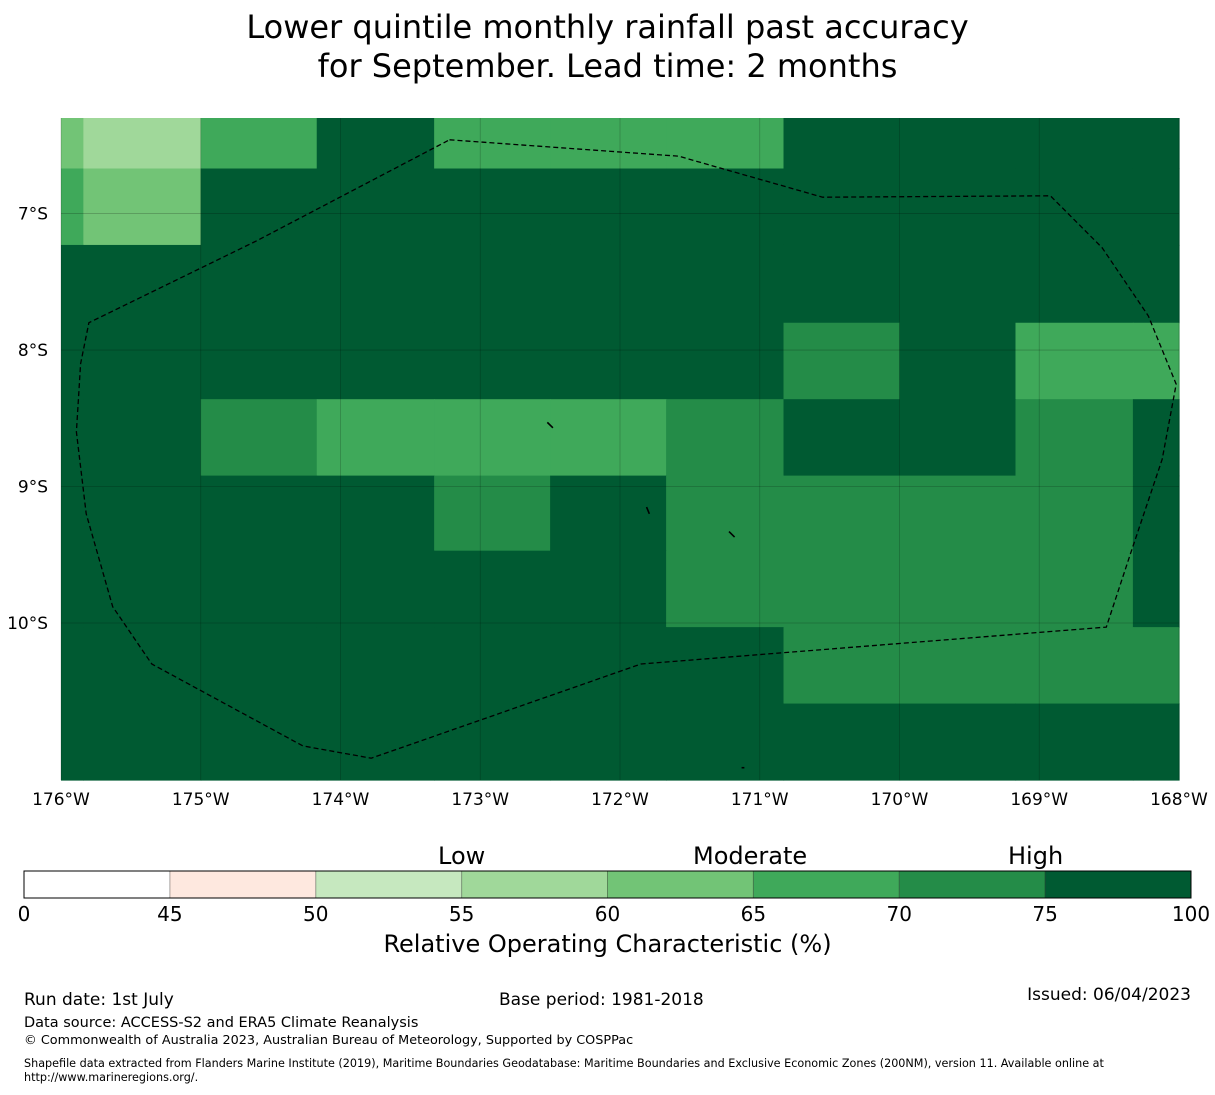 This screenshot has width=1215, height=1095. Describe the element at coordinates (33, 215) in the screenshot. I see `latitude-tick-label: 7°S` at that location.